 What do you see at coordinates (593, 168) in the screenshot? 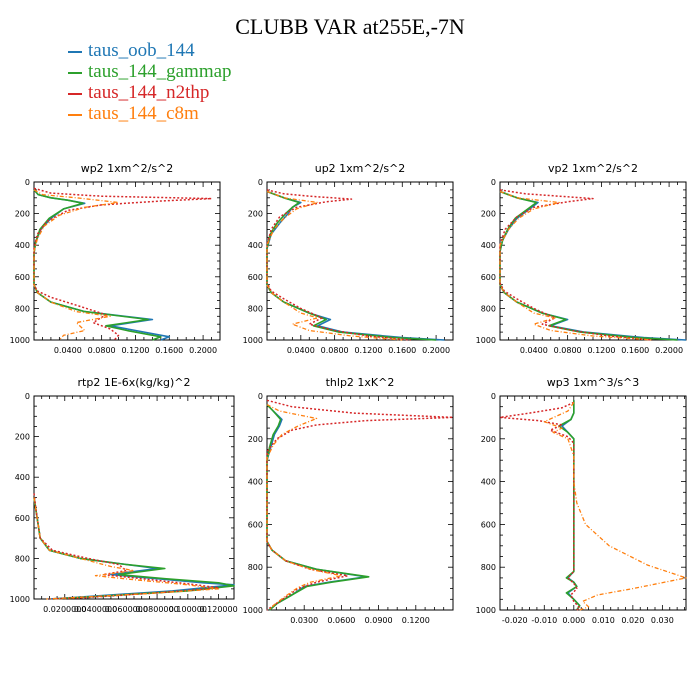
I see `panel-title: vp2 1xm^2/s^2` at bounding box center [593, 168].